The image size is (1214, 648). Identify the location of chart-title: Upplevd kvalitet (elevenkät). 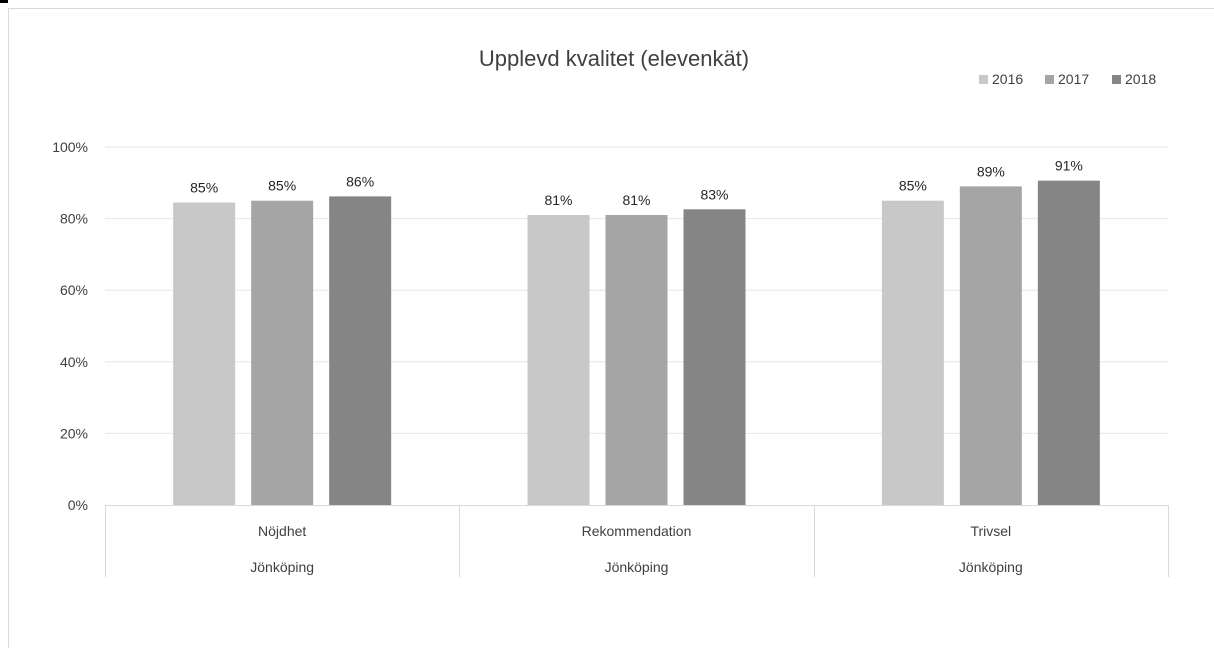
(614, 58).